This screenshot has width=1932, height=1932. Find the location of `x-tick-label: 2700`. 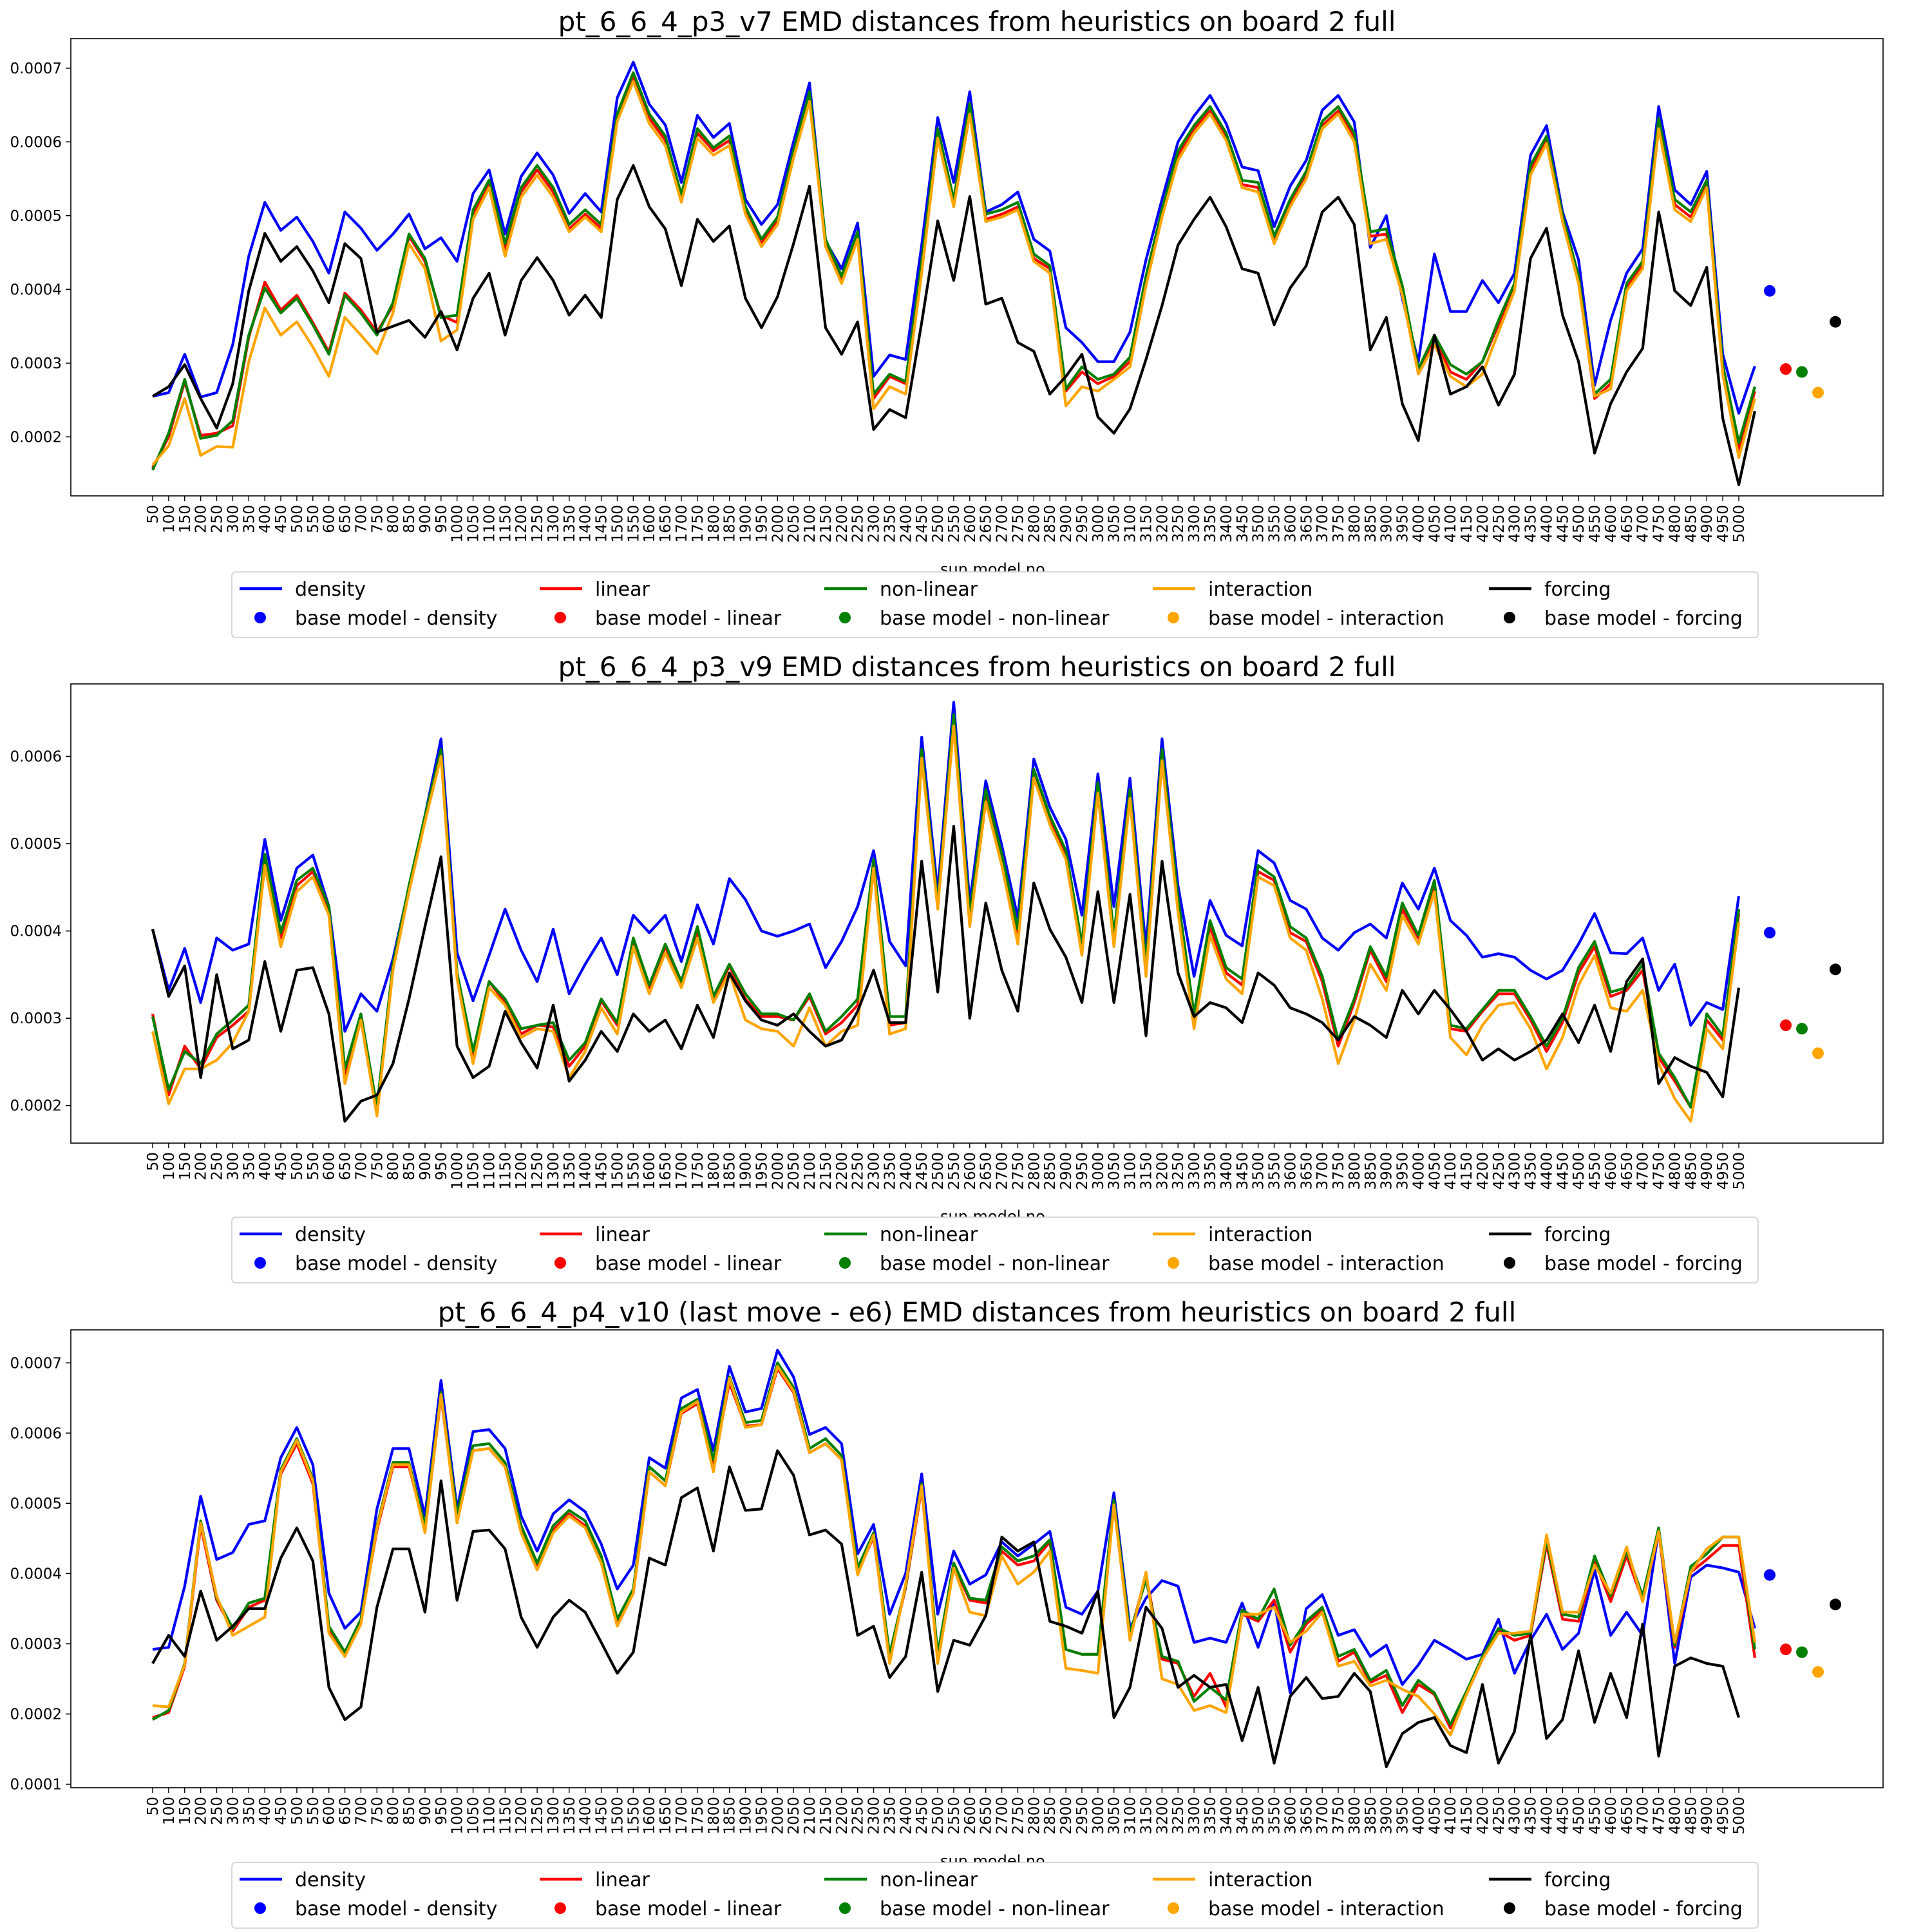

x-tick-label: 2700 is located at coordinates (1003, 524).